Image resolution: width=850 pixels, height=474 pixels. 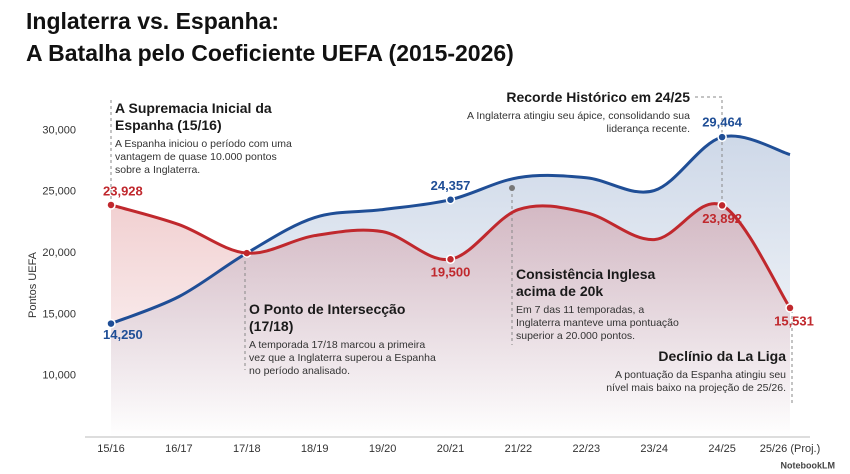 What do you see at coordinates (153, 21) in the screenshot?
I see `title: Inglaterra vs. Espanha:` at bounding box center [153, 21].